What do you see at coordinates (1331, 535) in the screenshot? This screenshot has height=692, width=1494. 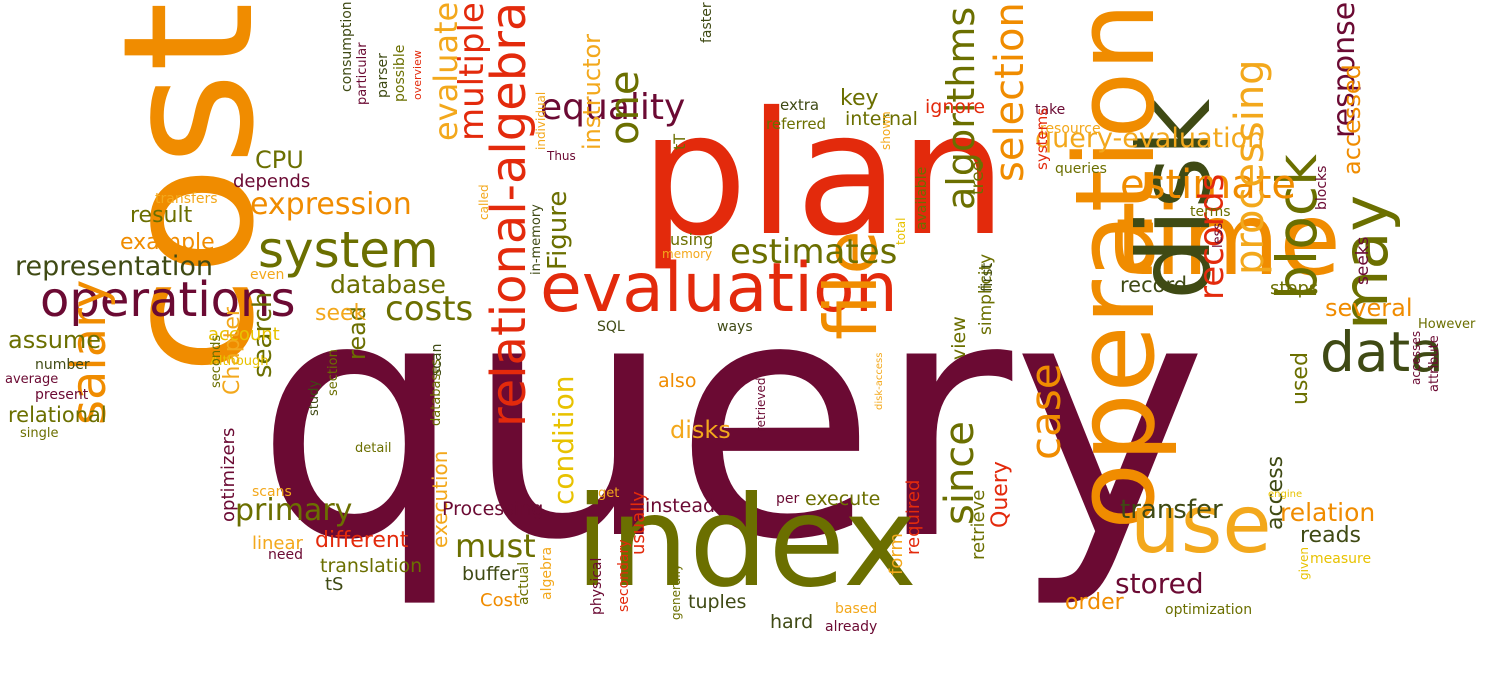 I see `word-reads: reads` at bounding box center [1331, 535].